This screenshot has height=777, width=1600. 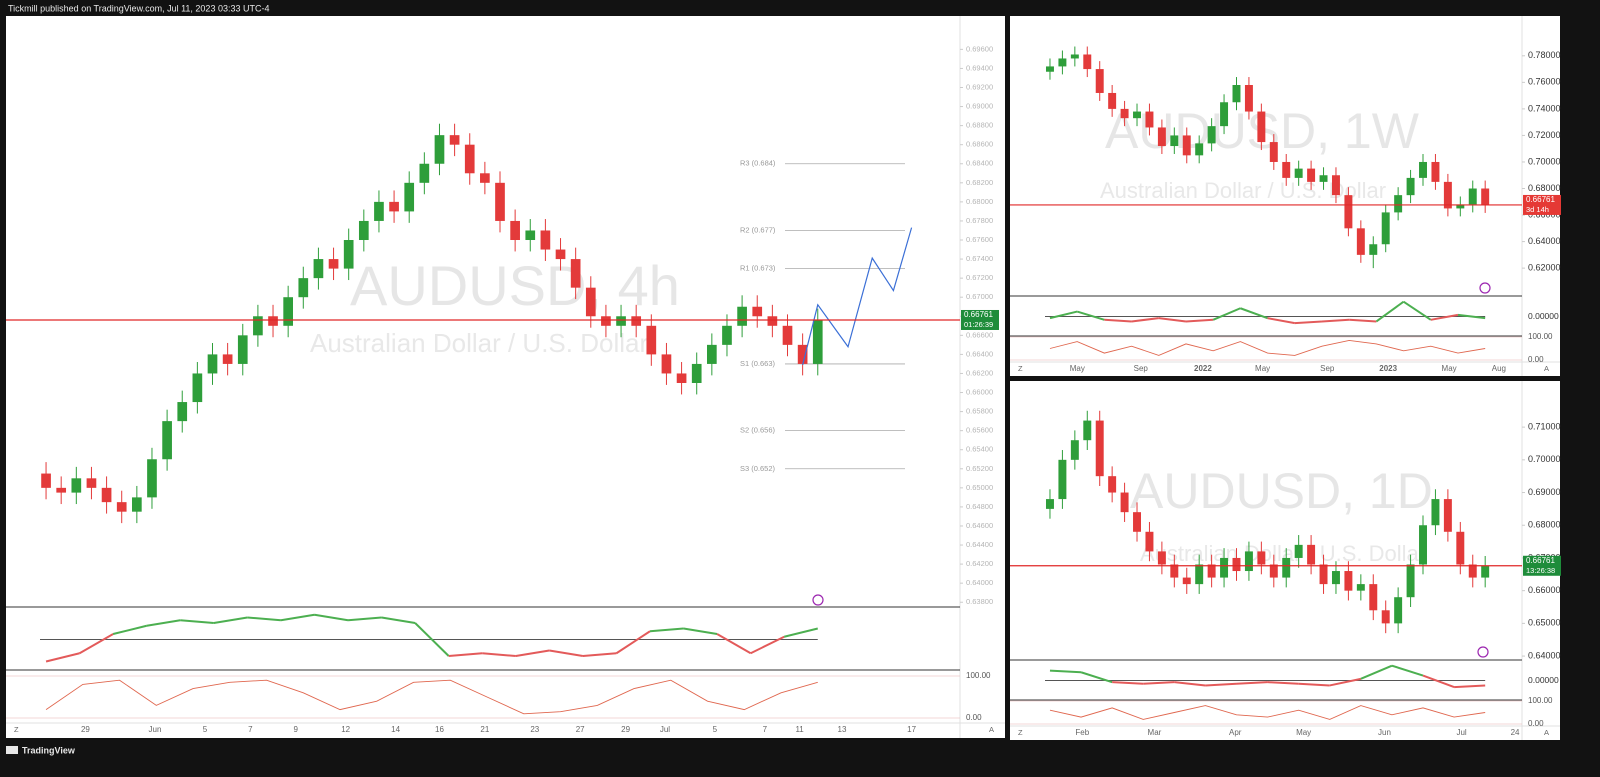 What do you see at coordinates (1235, 732) in the screenshot?
I see `x-tick-label: Apr` at bounding box center [1235, 732].